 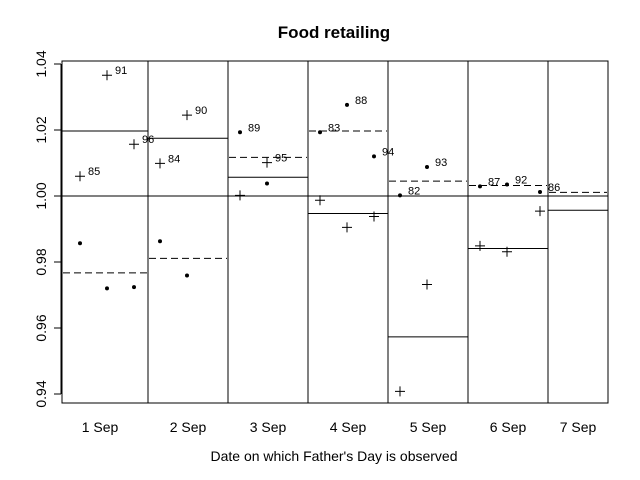 What do you see at coordinates (333, 456) in the screenshot?
I see `x-axis-label: Date on which Father's Day is observed` at bounding box center [333, 456].